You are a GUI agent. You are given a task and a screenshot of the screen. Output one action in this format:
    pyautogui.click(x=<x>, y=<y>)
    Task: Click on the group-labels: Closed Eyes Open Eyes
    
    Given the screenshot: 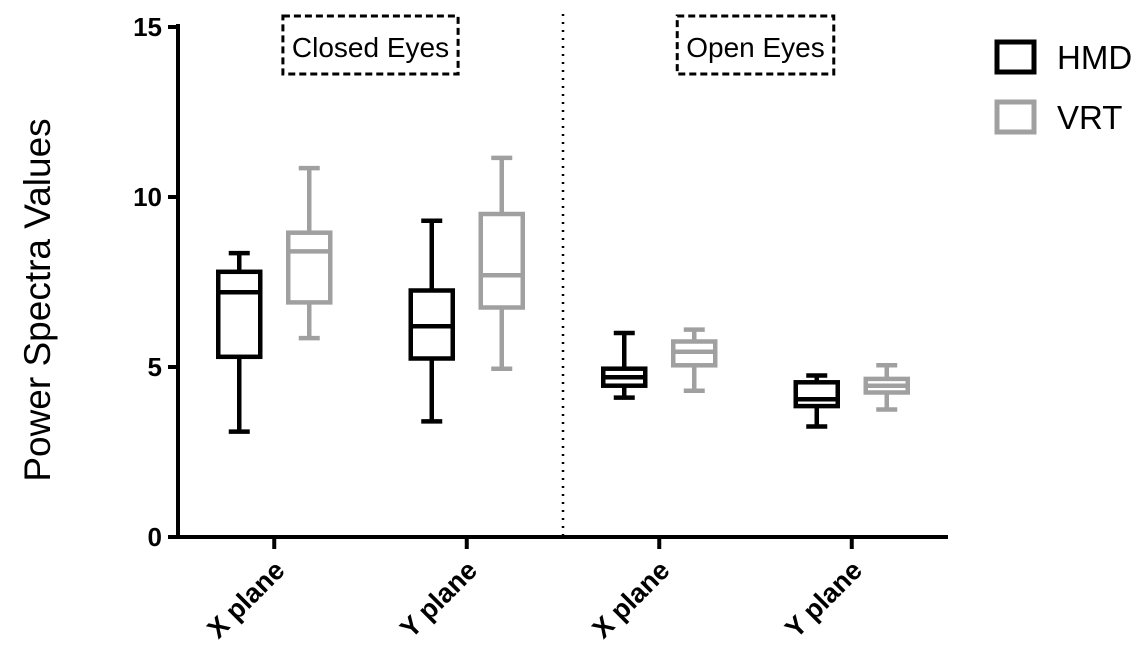 What is the action you would take?
    pyautogui.click(x=558, y=45)
    